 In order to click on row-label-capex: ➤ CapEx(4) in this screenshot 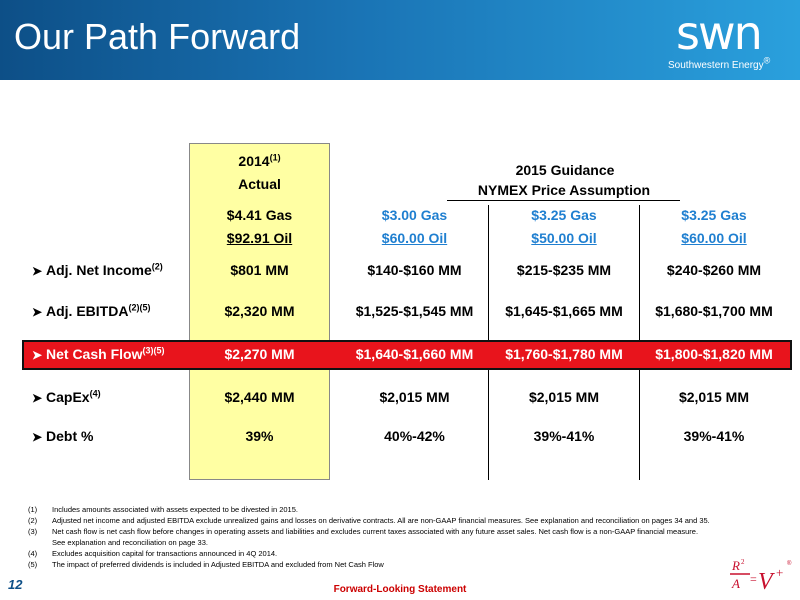, I will do `click(66, 396)`.